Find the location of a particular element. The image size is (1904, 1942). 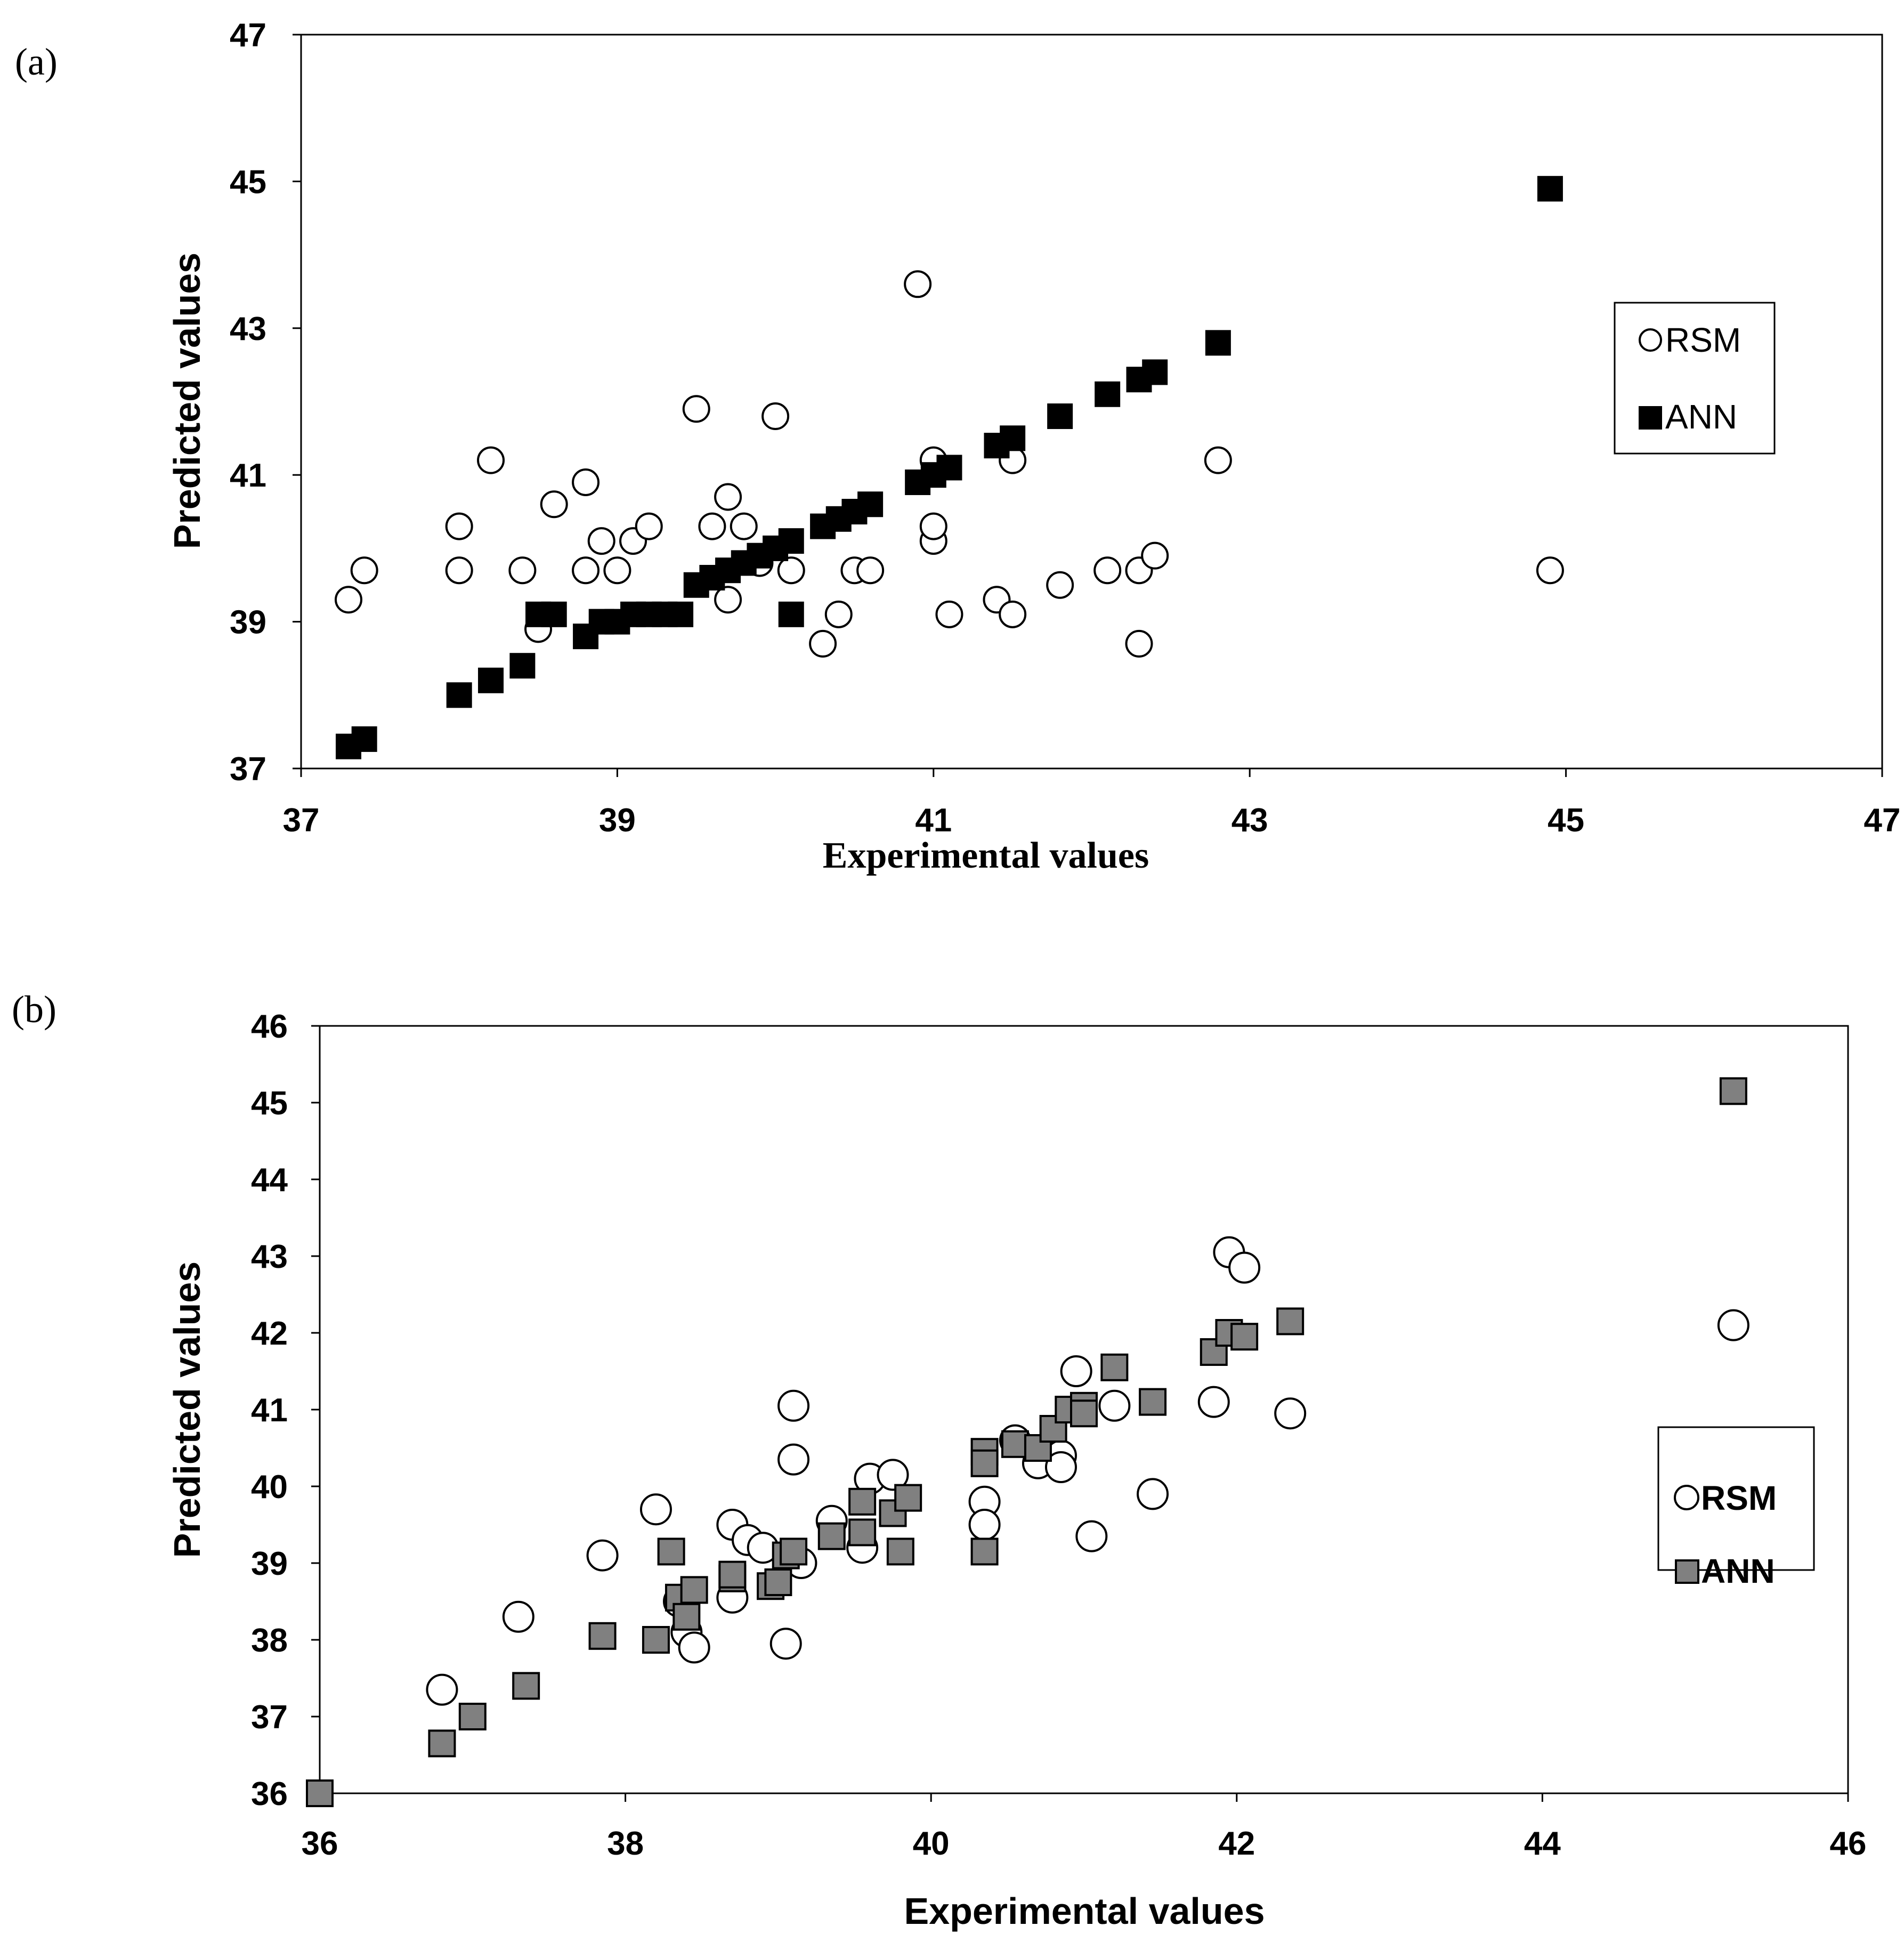

panel-a-legend-rsm-label: RSM is located at coordinates (1703, 340).